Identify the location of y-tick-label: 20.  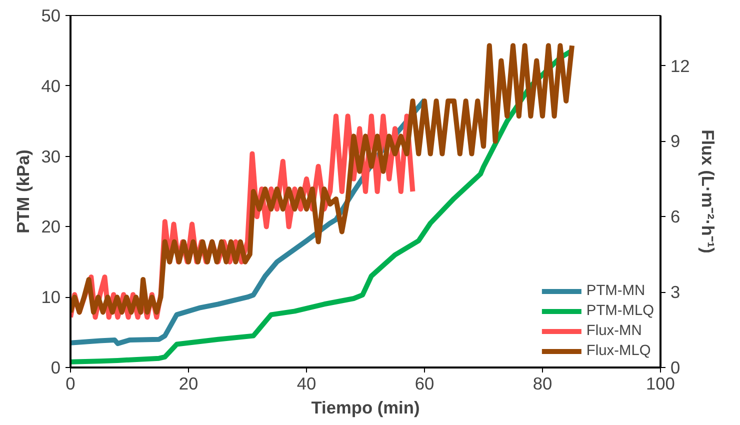
(51, 226).